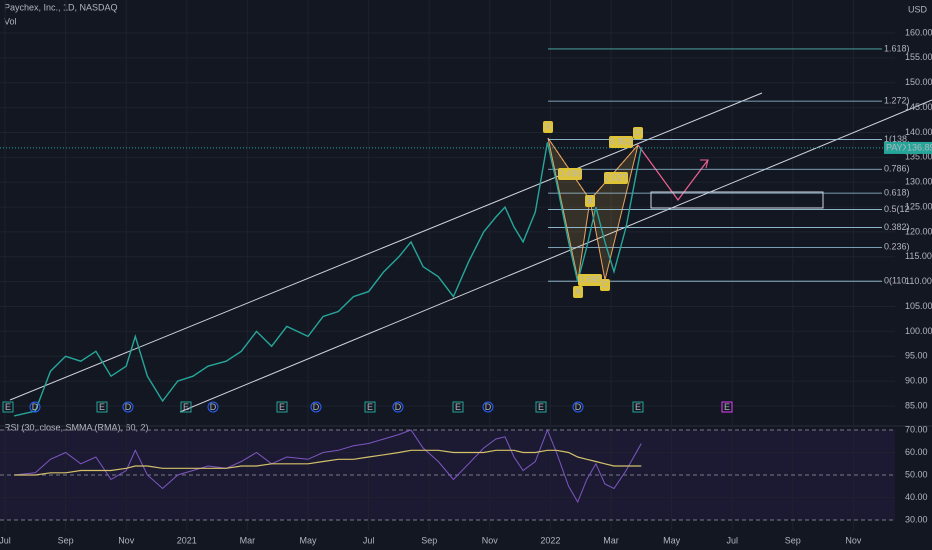  I want to click on y-tick-label: 115.00, so click(918, 256).